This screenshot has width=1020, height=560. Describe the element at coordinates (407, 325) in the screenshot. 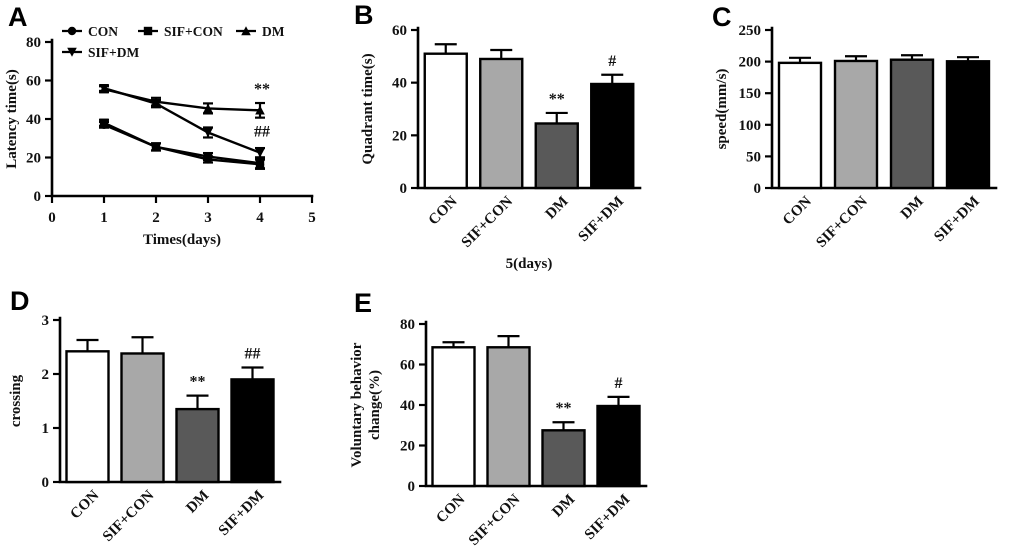

I see `y-tick-label: 80` at that location.